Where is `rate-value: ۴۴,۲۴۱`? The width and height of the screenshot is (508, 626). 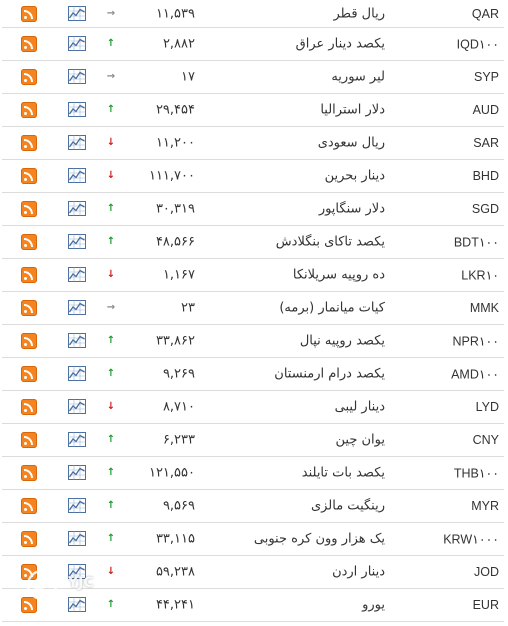
rate-value: ۴۴,۲۴۱ is located at coordinates (175, 605).